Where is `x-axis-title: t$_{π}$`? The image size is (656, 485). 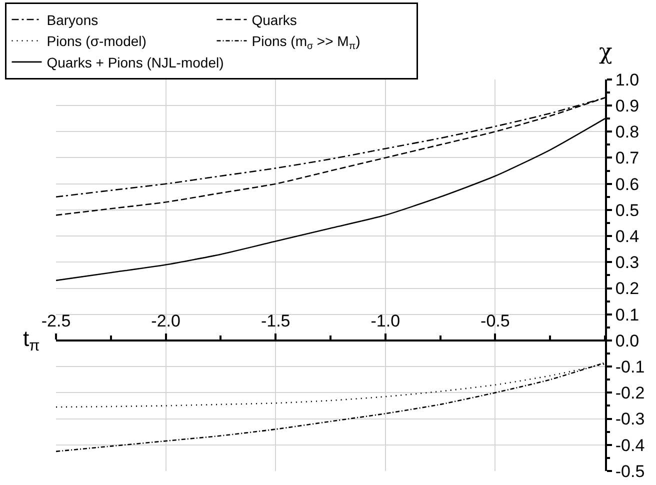 x-axis-title: t$_{π}$ is located at coordinates (31, 340).